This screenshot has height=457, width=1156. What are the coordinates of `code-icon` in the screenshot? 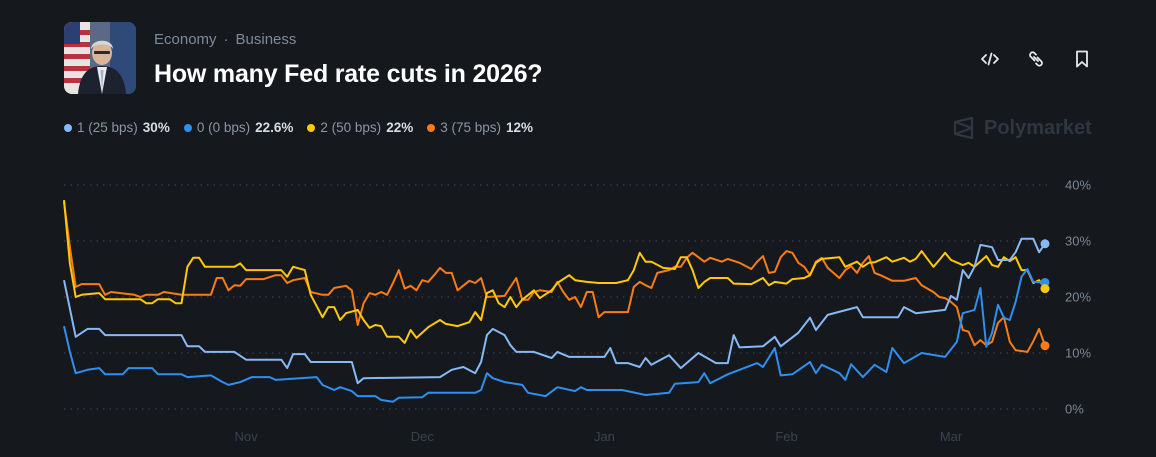 It's located at (990, 59).